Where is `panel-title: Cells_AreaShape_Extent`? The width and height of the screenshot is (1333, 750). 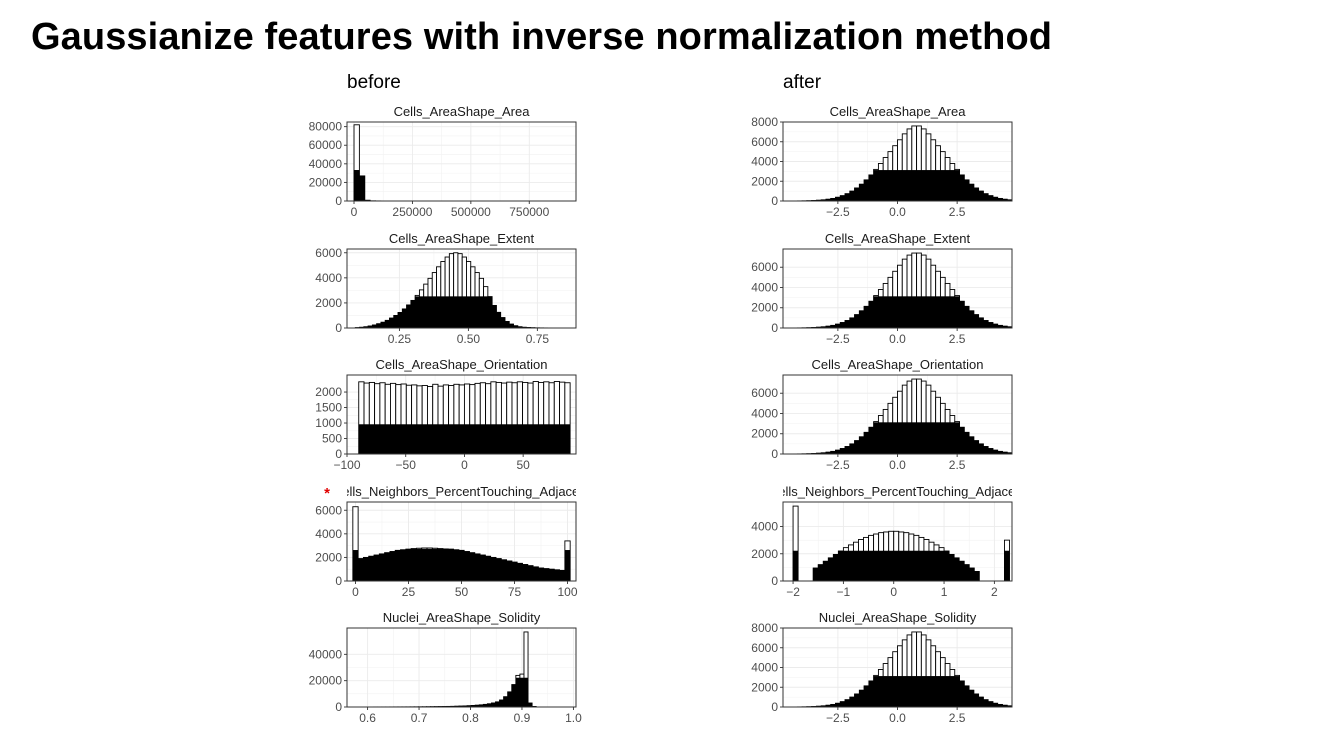 panel-title: Cells_AreaShape_Extent is located at coordinates (462, 238).